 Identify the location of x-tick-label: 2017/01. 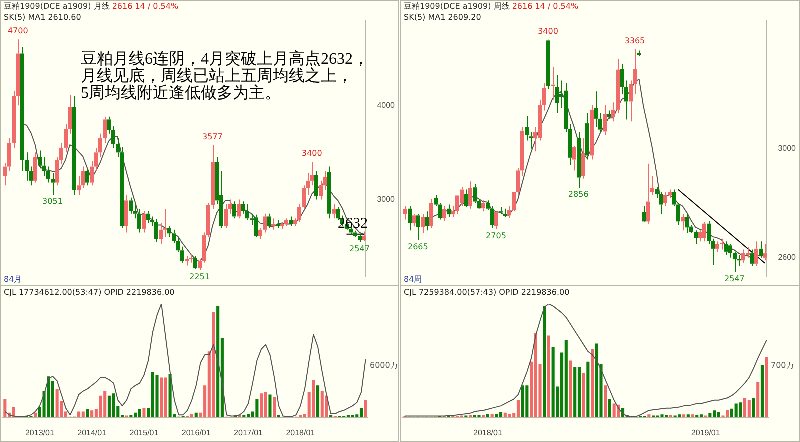
(249, 433).